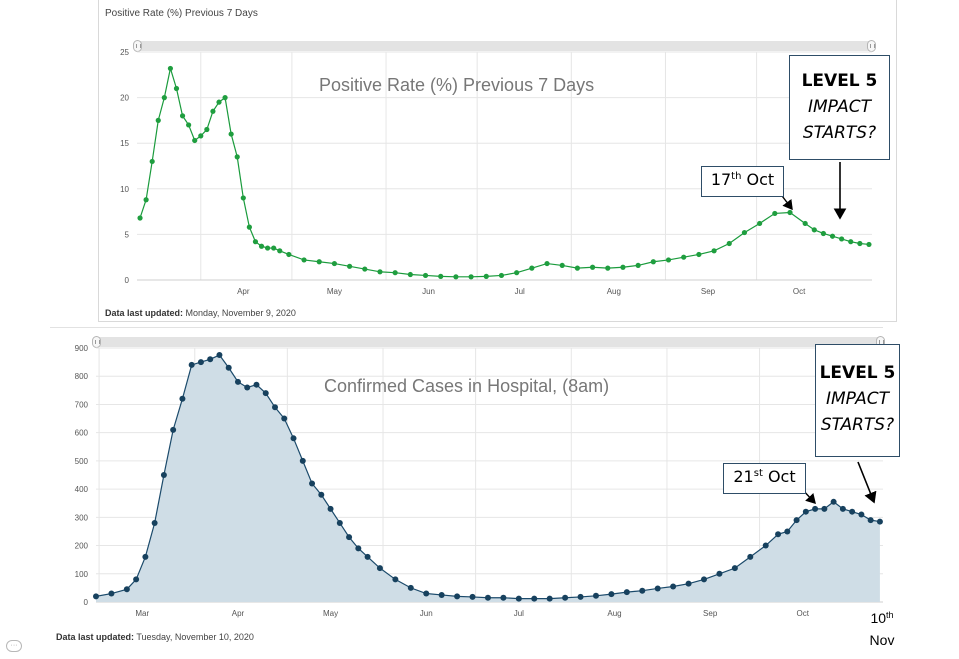 The image size is (959, 659). Describe the element at coordinates (867, 482) in the screenshot. I see `level5-arrow-chart2` at that location.